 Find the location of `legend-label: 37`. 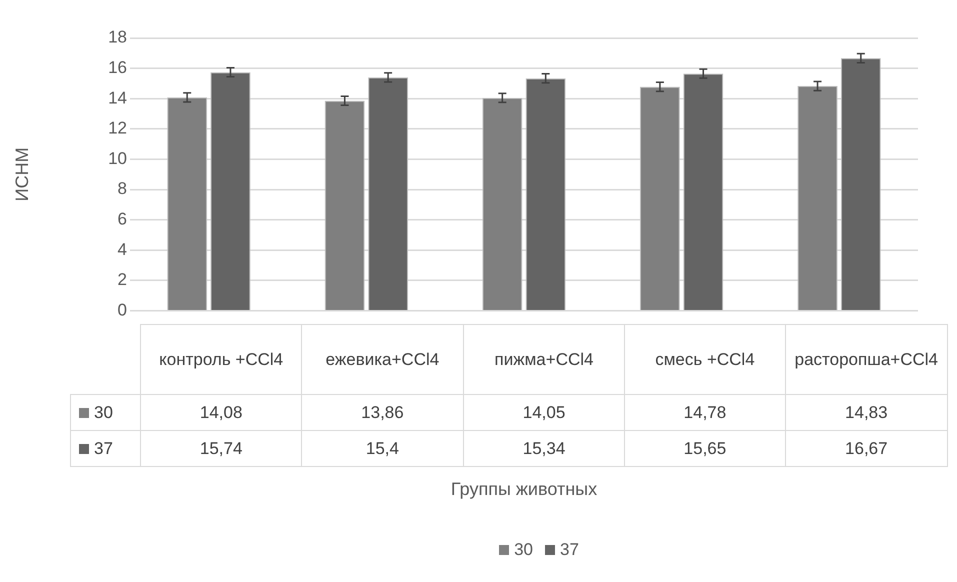

legend-label: 37 is located at coordinates (103, 448).